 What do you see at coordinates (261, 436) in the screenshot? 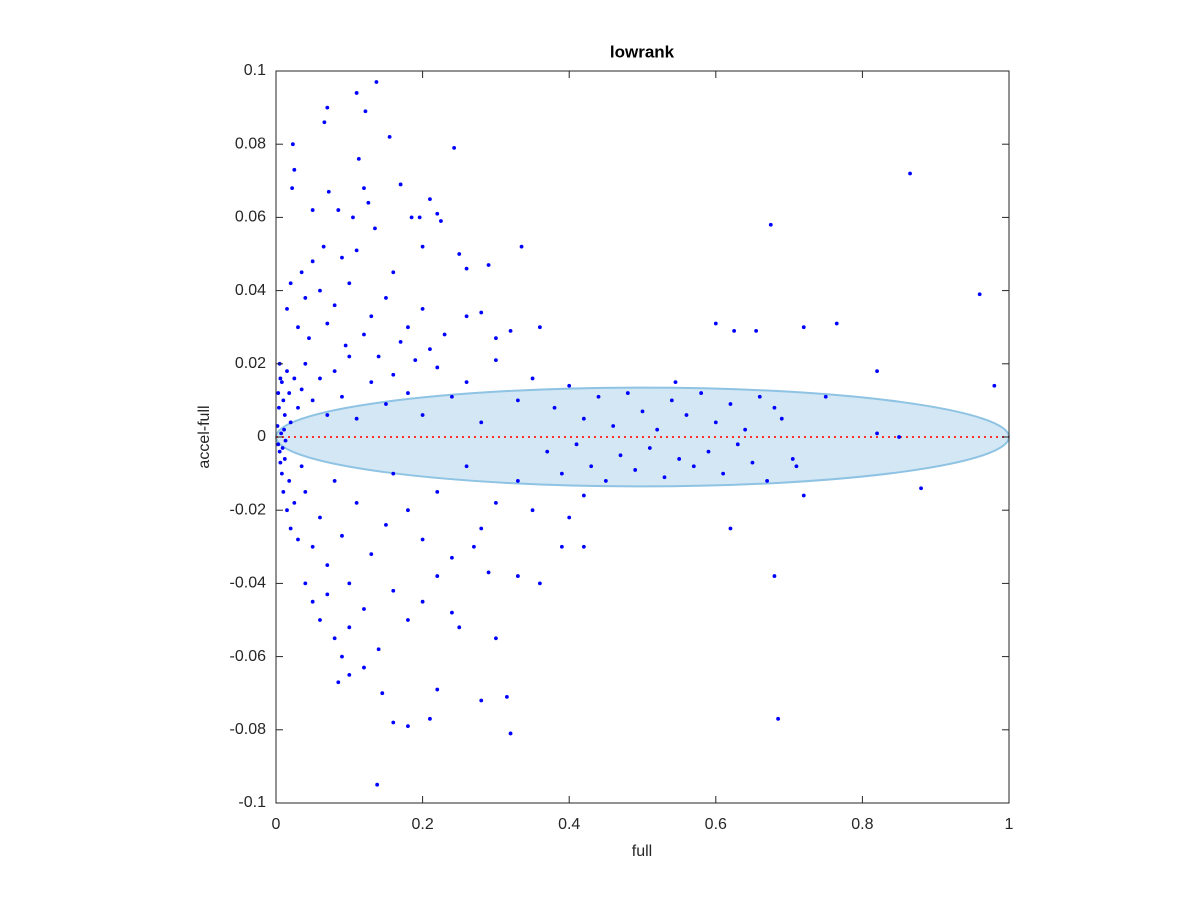
I see `y-tick-label: 0` at bounding box center [261, 436].